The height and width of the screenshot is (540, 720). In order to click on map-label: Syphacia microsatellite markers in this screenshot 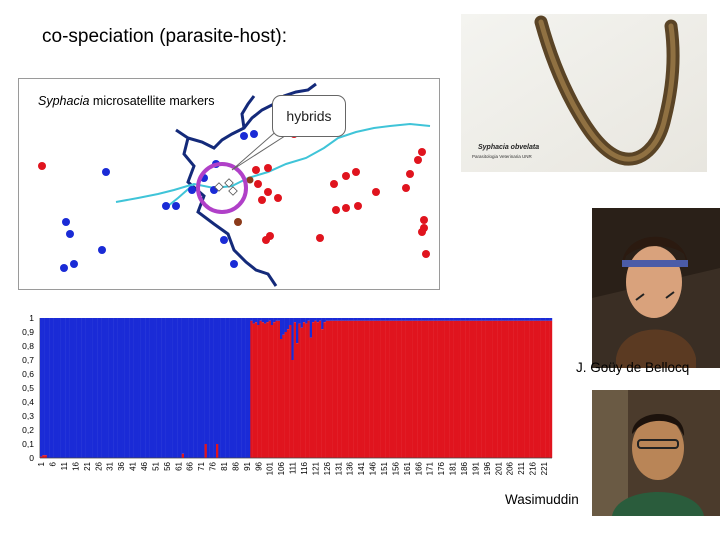, I will do `click(126, 101)`.